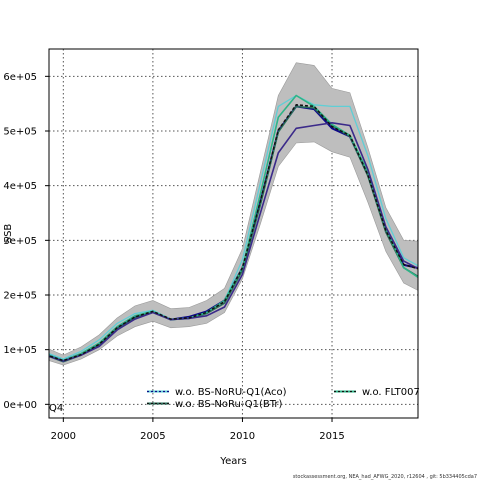 The image size is (480, 480). I want to click on y-axis-title: SSB, so click(8, 234).